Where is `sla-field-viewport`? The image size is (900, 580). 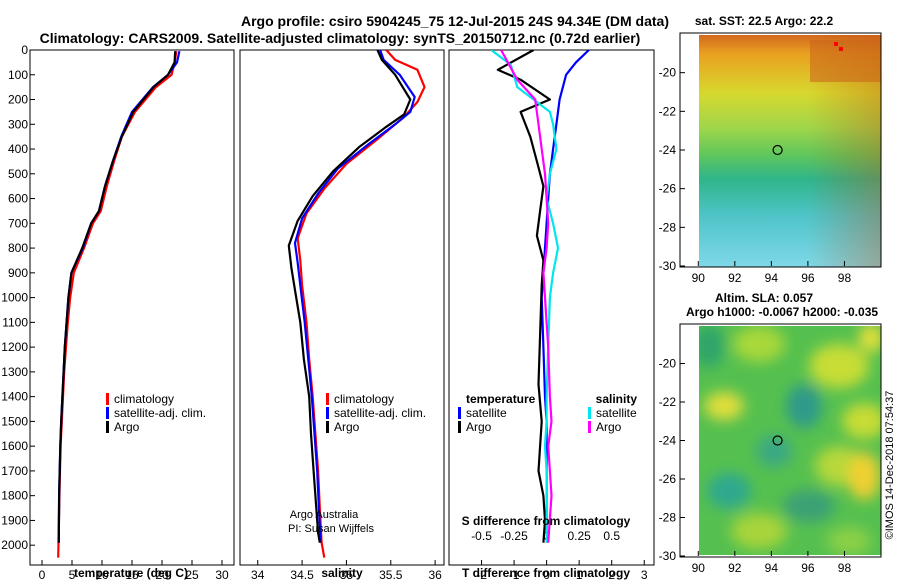
sla-field-viewport is located at coordinates (790, 440).